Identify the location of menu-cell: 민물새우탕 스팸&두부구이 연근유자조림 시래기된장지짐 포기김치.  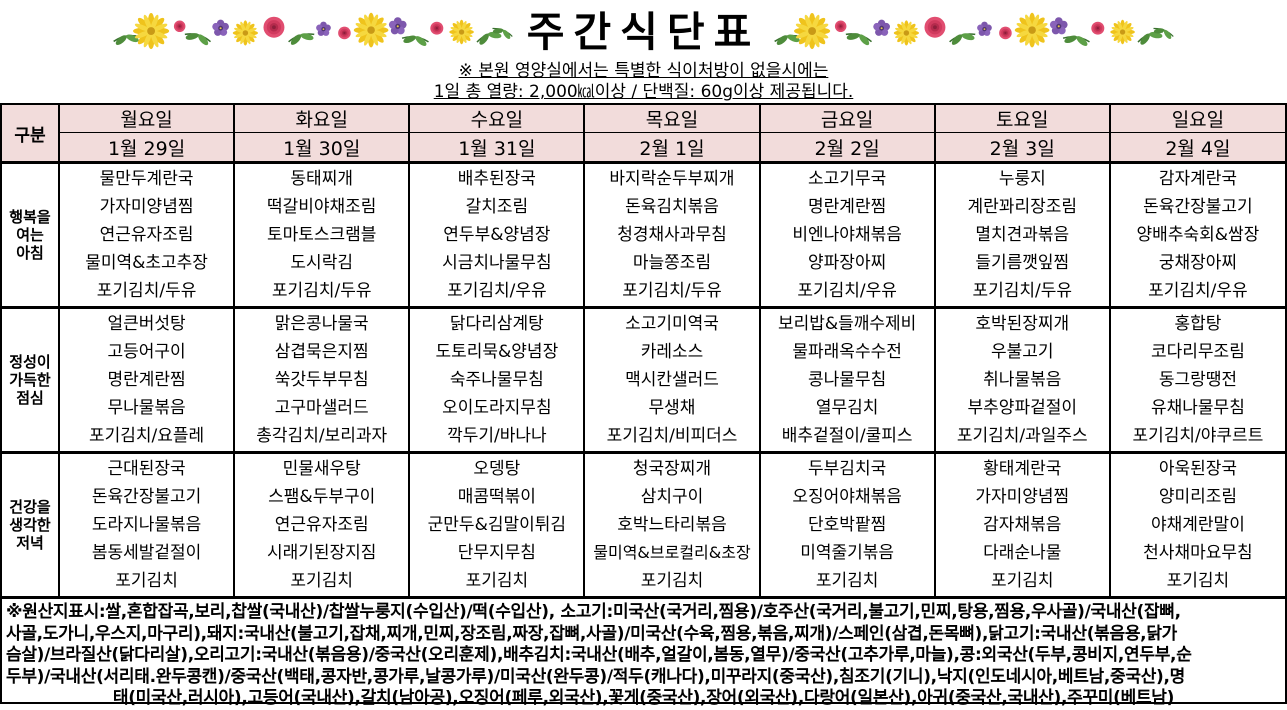
(321, 524).